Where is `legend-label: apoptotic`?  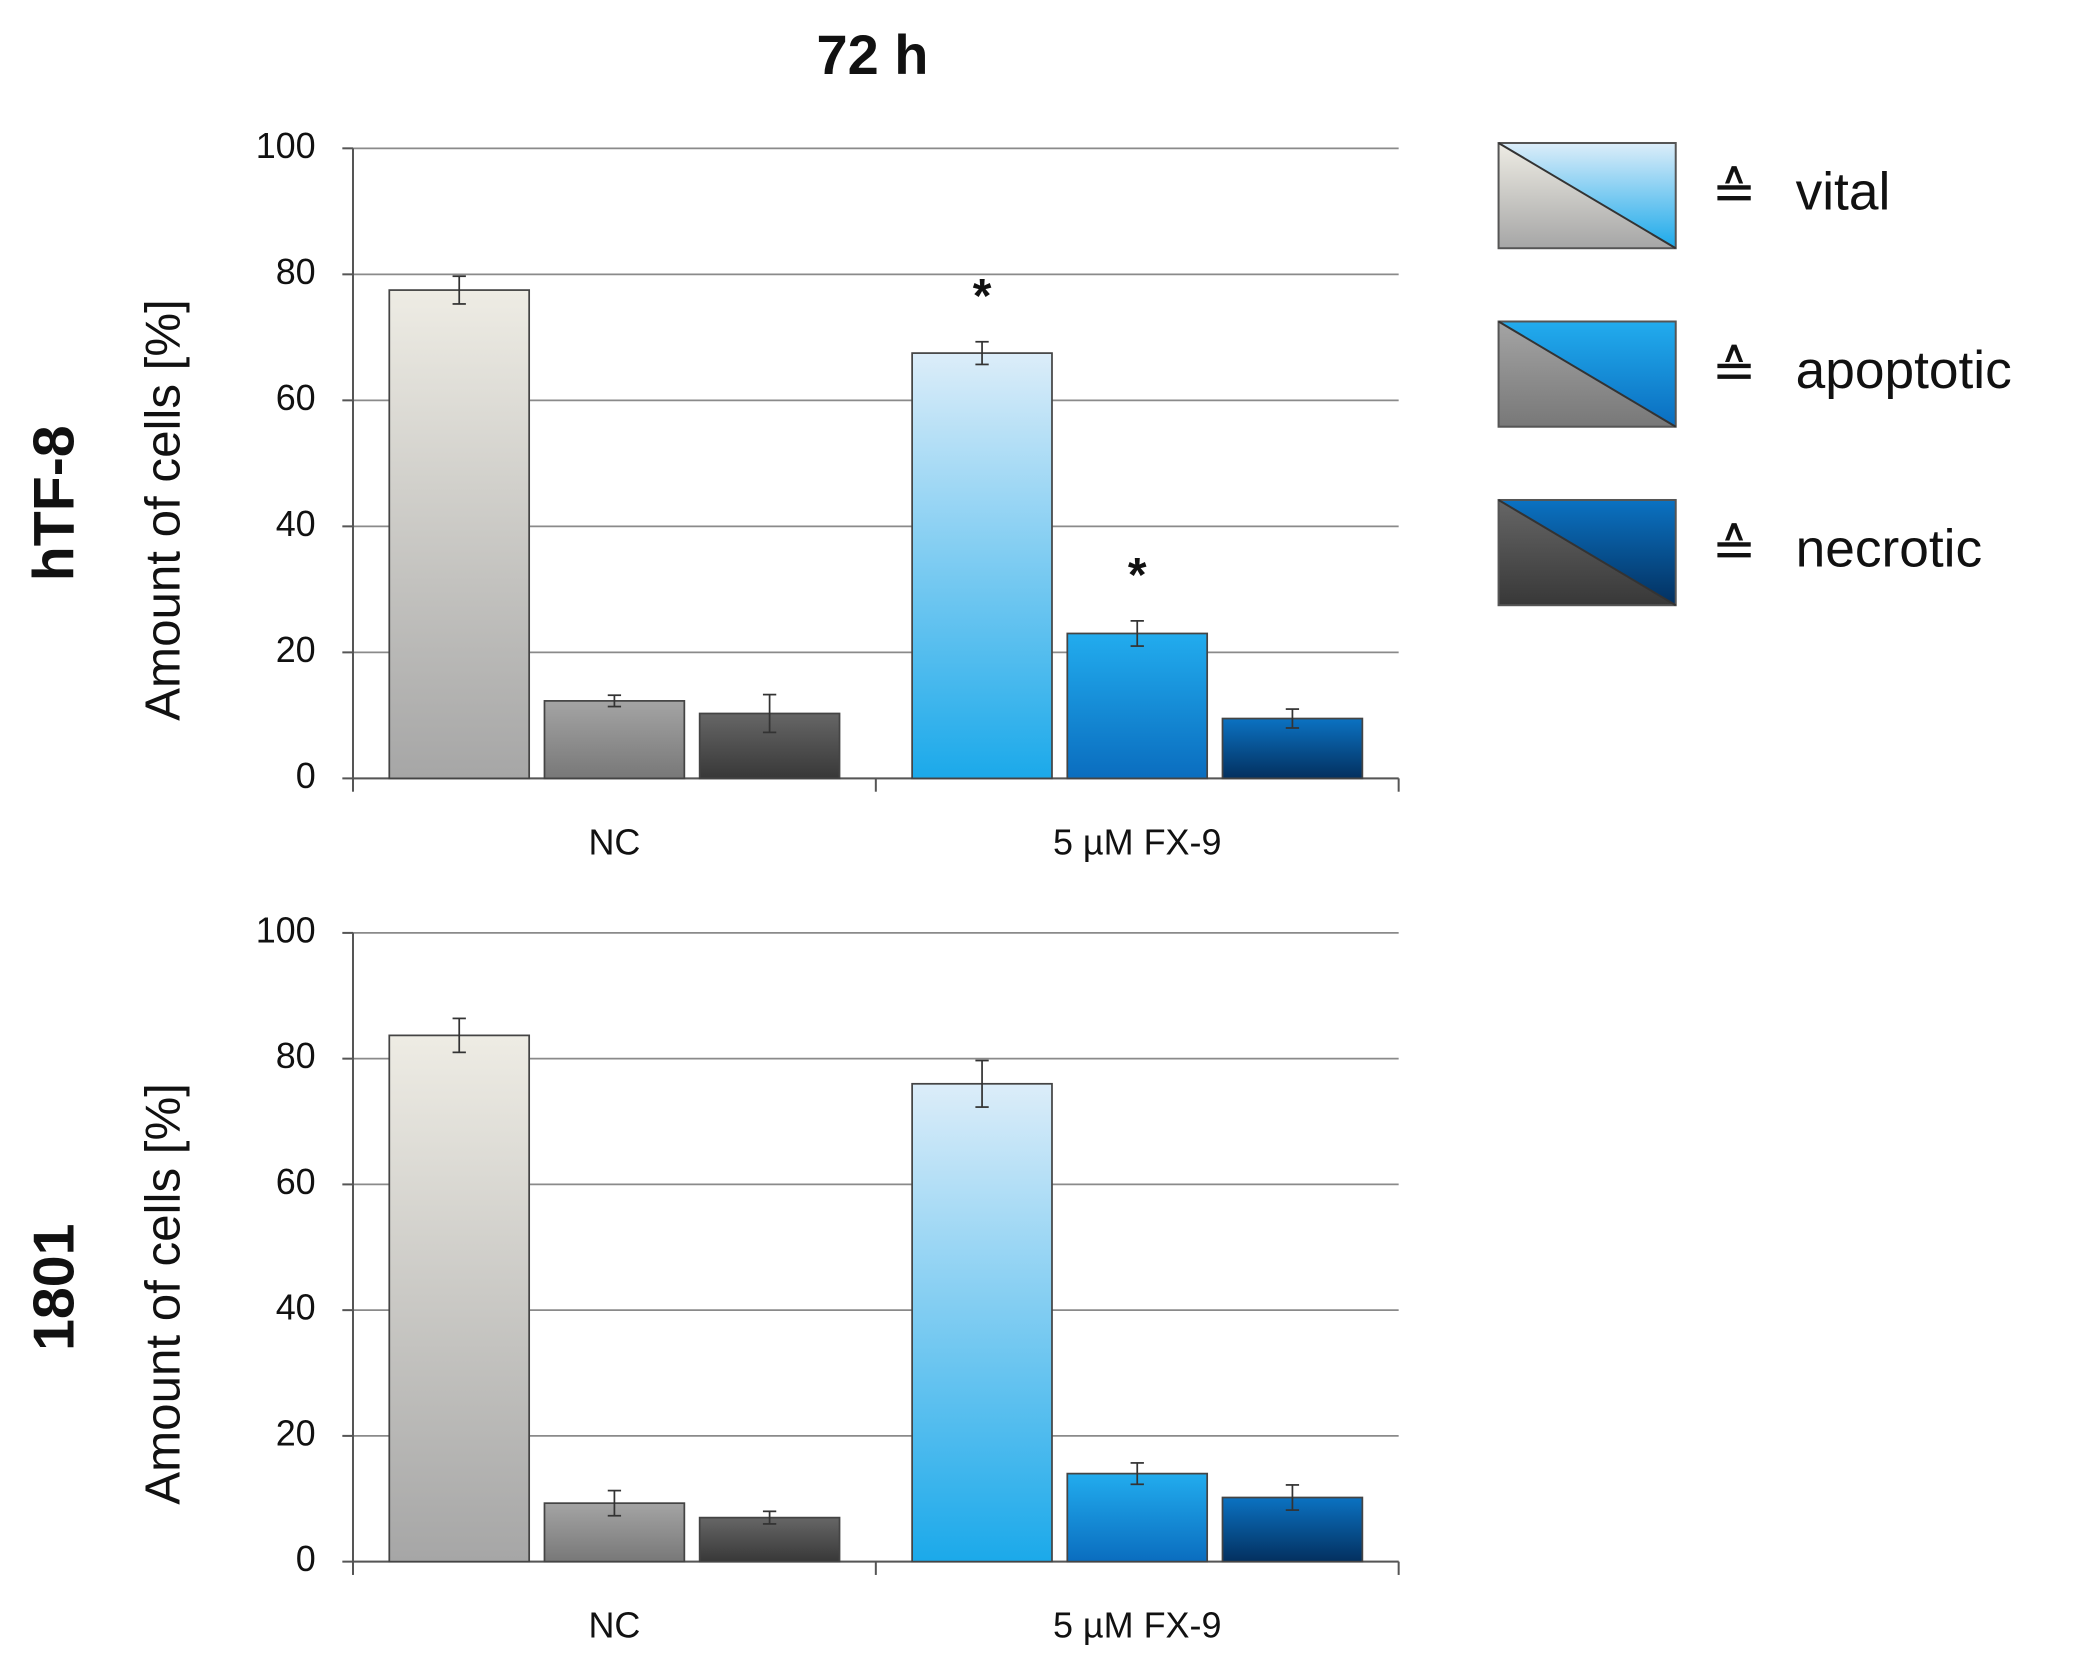
legend-label: apoptotic is located at coordinates (1904, 370).